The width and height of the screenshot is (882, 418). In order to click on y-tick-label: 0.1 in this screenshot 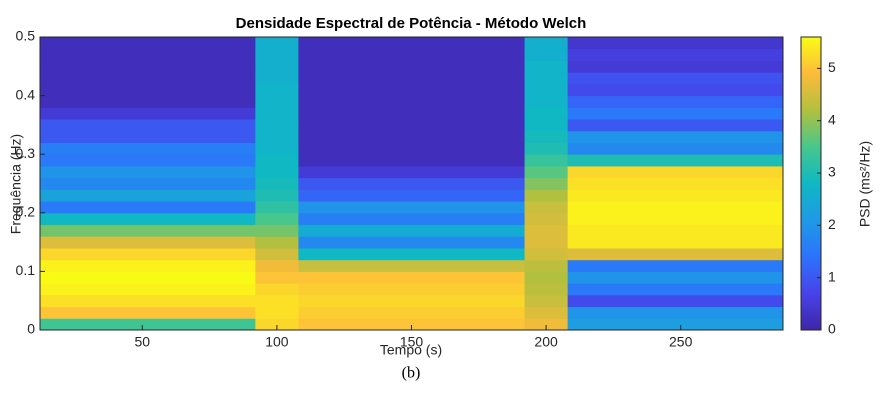, I will do `click(26, 270)`.